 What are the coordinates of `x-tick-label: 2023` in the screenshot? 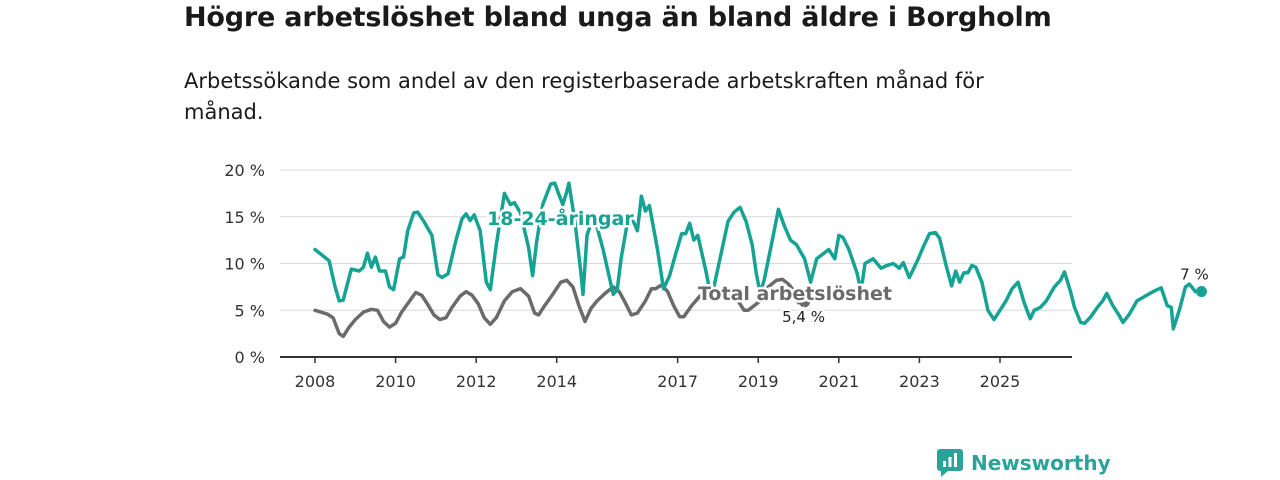 It's located at (919, 381).